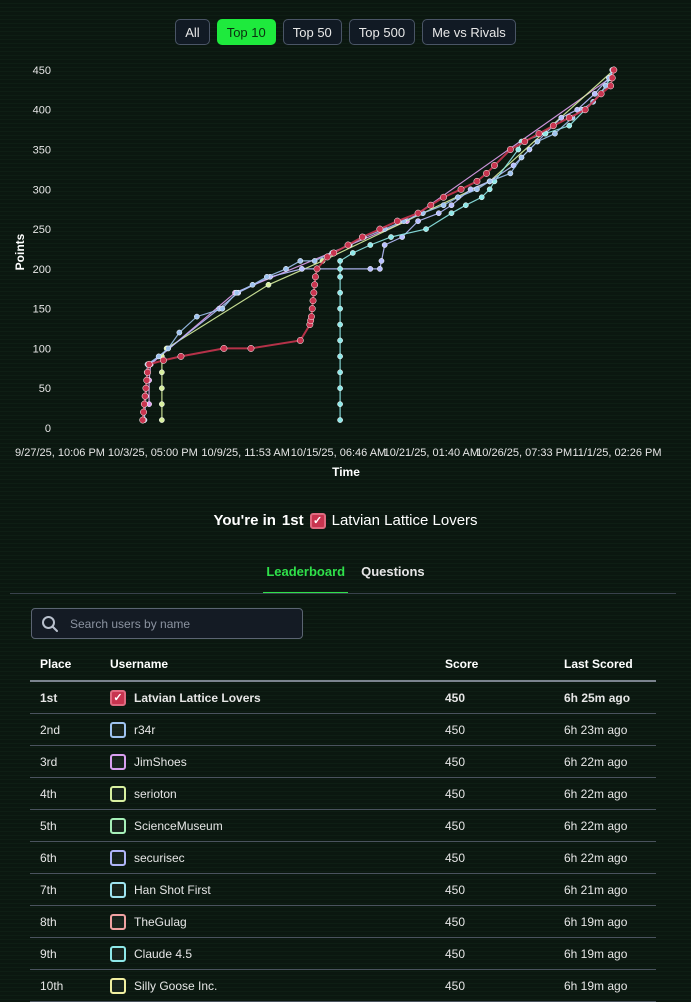 The height and width of the screenshot is (1002, 691). Describe the element at coordinates (524, 453) in the screenshot. I see `x-tick-label: 10/26/25, 07:33 PM` at that location.